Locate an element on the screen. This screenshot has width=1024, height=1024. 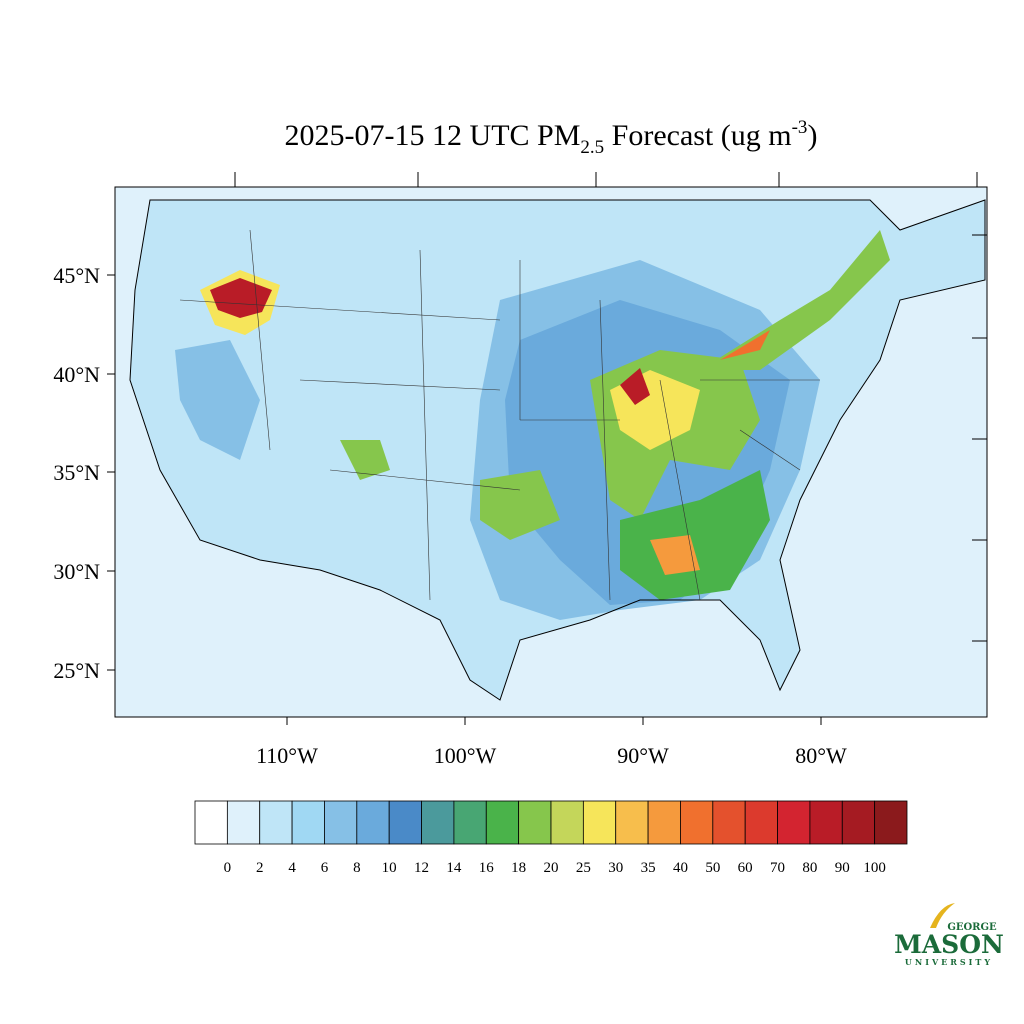
colorbar-label: 14 is located at coordinates (454, 868).